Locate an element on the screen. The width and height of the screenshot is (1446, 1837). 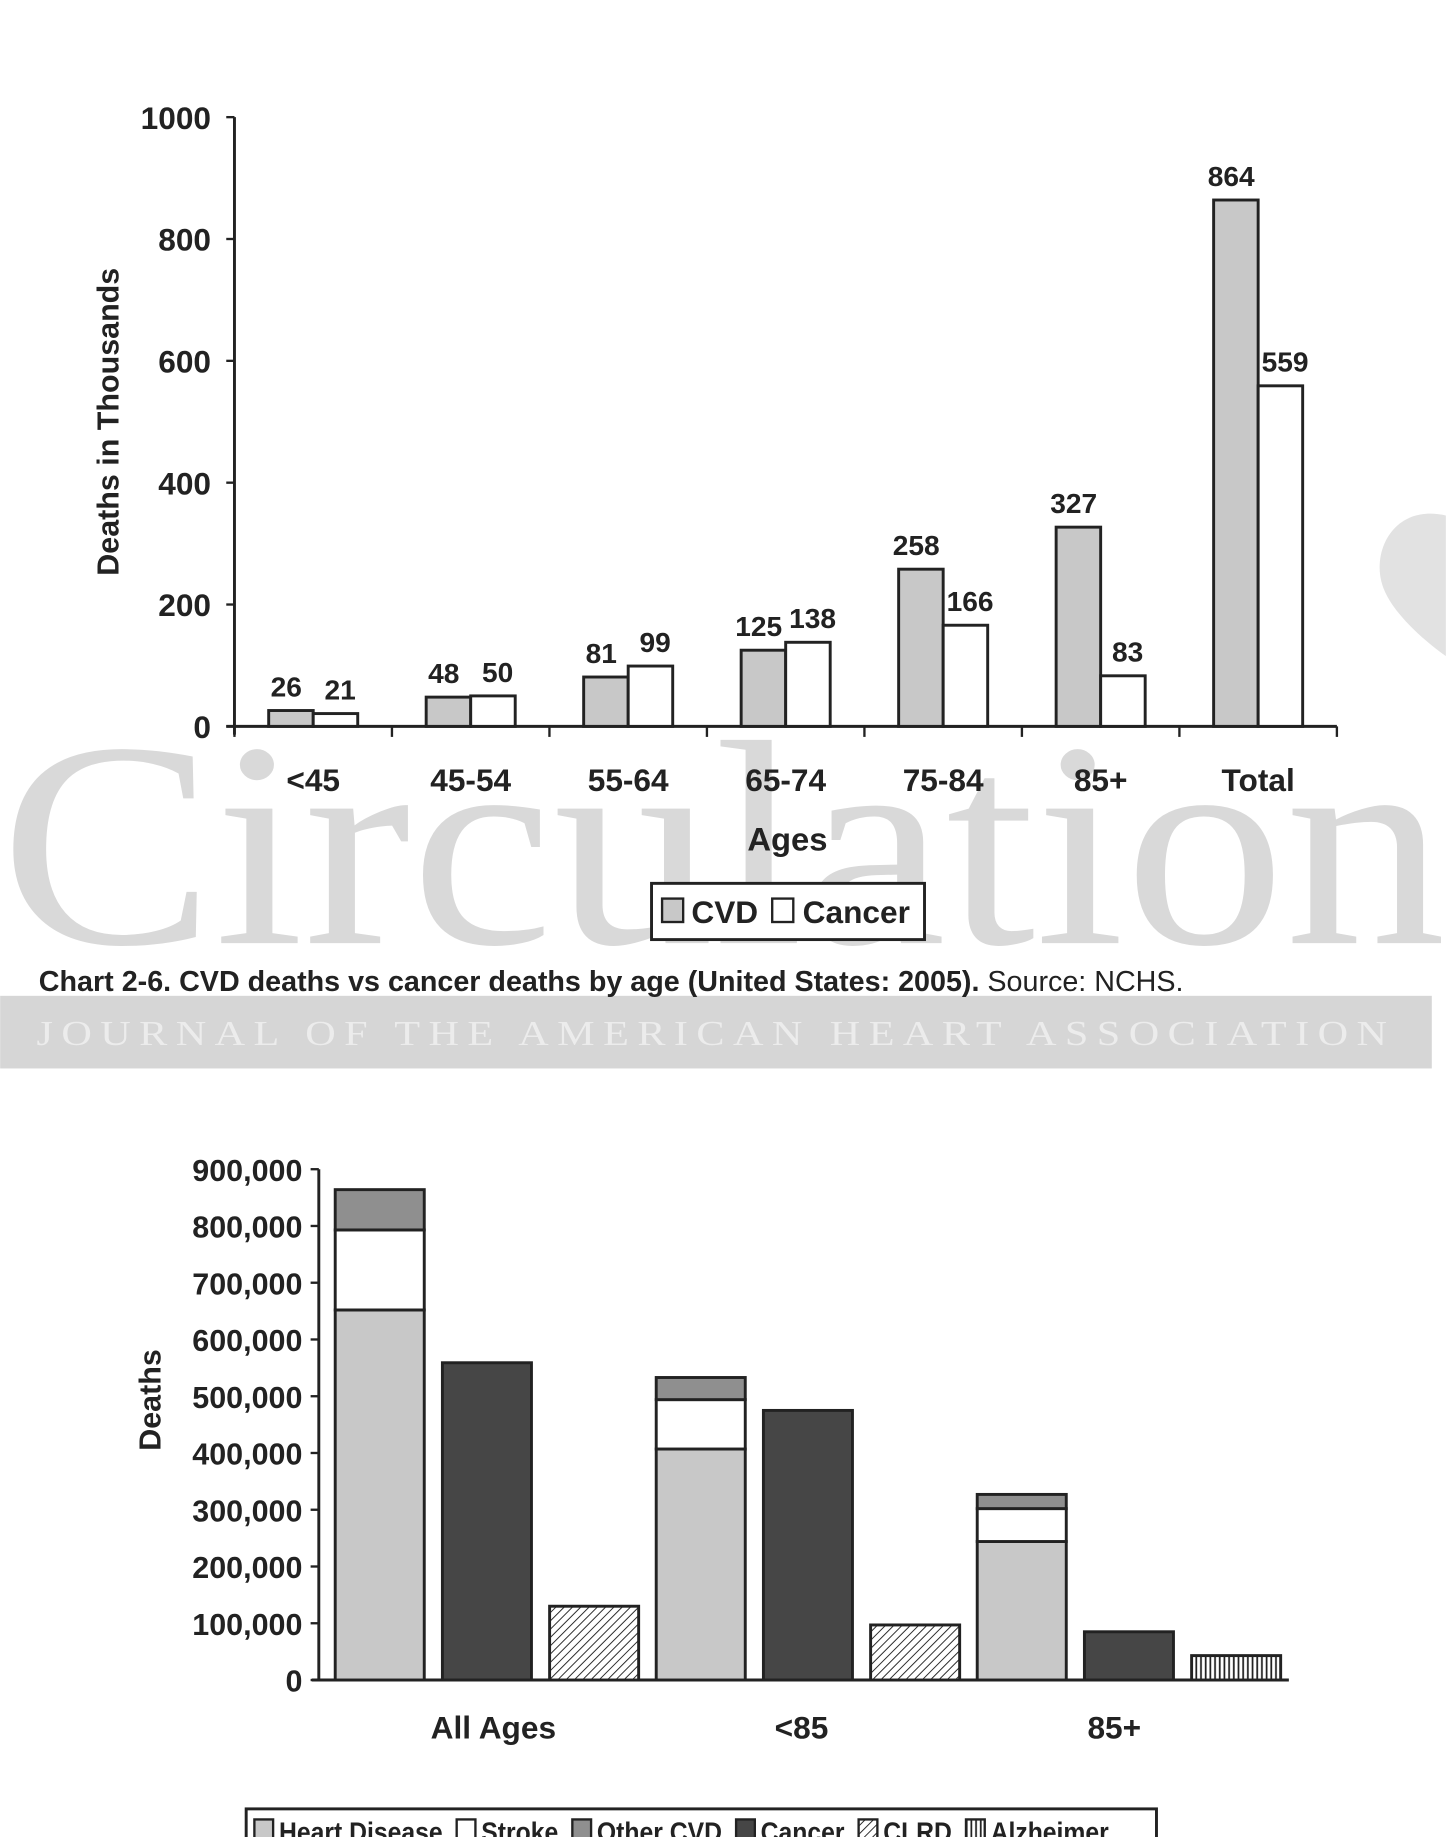
y-tick-label: 400,000 is located at coordinates (247, 1455).